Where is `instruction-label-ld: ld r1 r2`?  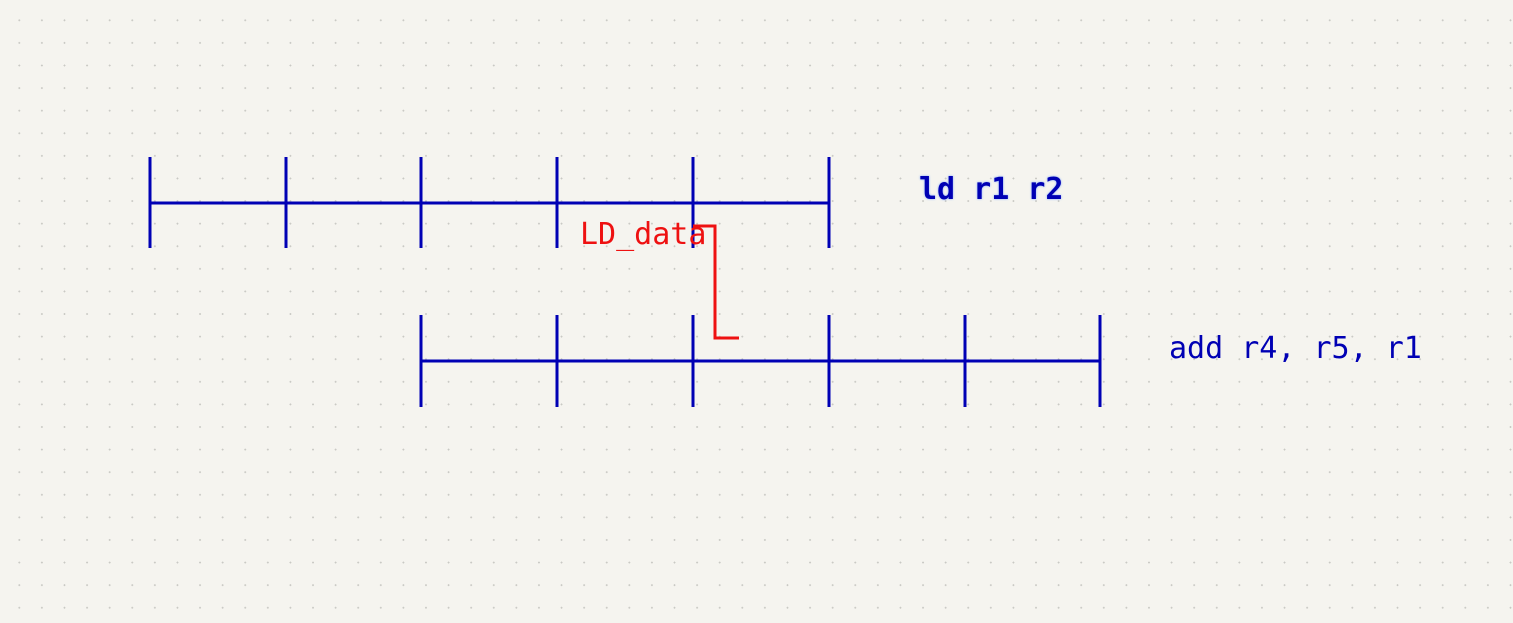 instruction-label-ld: ld r1 r2 is located at coordinates (991, 189).